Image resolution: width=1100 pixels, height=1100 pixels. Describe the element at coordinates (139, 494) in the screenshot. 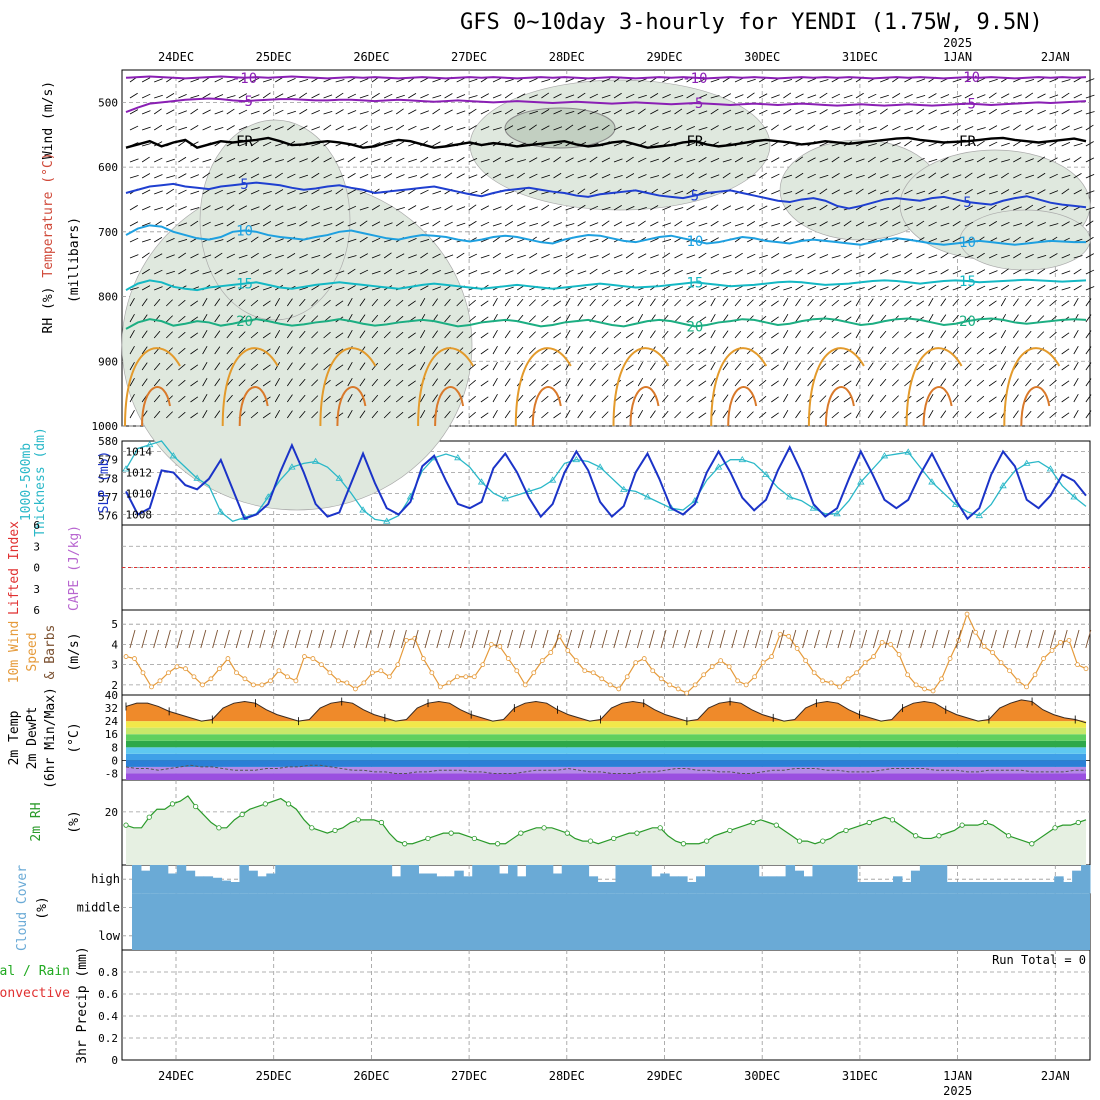

I see `slp-tick-label: 1010` at that location.